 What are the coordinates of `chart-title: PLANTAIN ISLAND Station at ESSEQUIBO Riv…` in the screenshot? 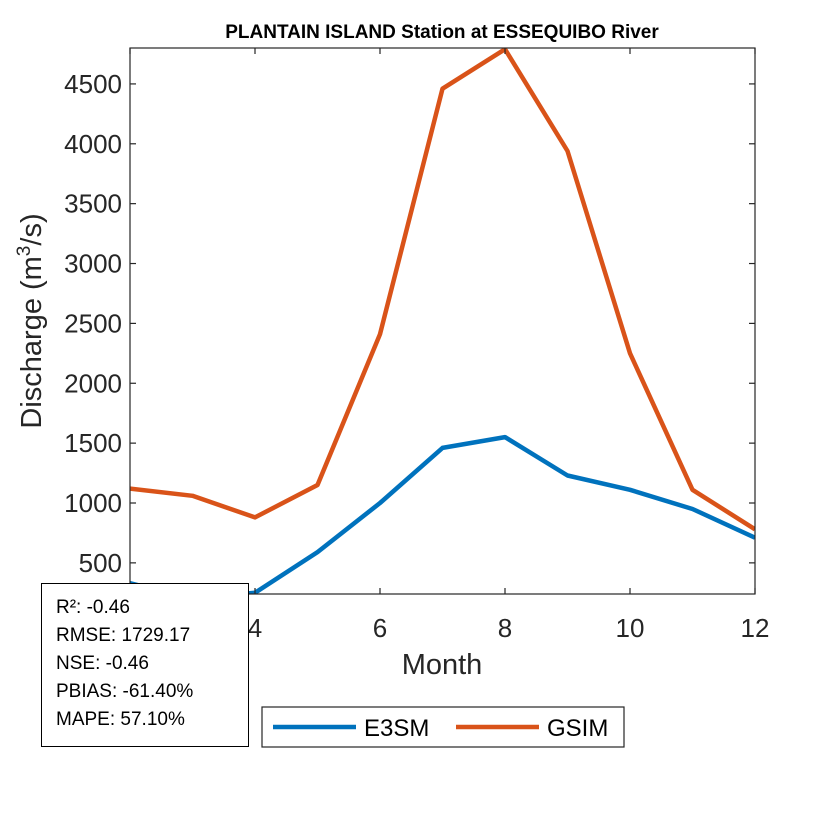 It's located at (442, 32).